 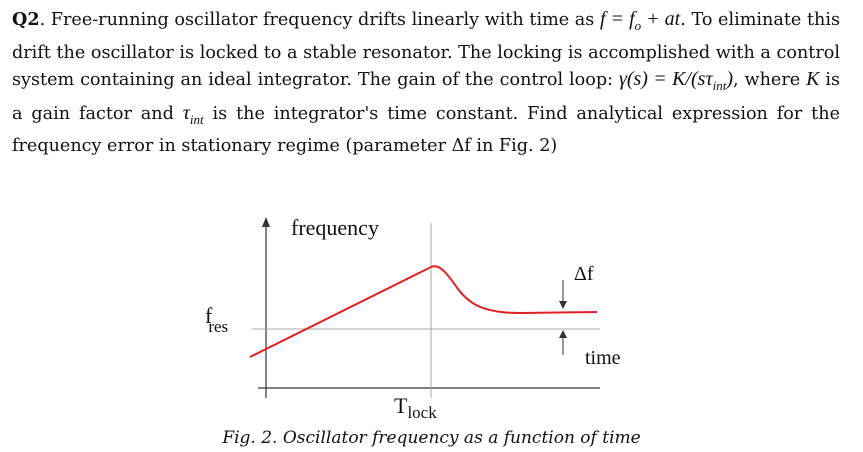 What do you see at coordinates (423, 311) in the screenshot?
I see `frequency-curve` at bounding box center [423, 311].